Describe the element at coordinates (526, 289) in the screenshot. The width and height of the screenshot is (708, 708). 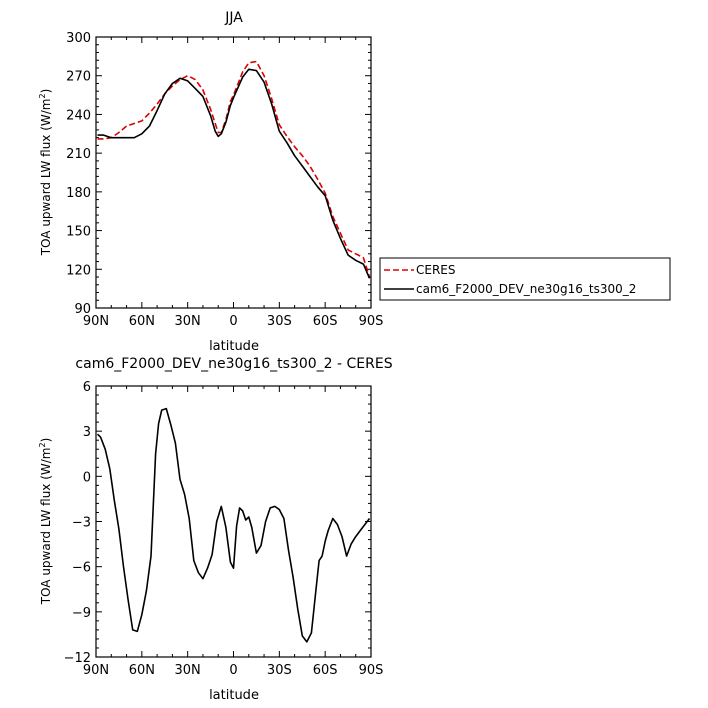
I see `legend-label-model: cam6_F2000_DEV_ne30g16_ts300_2` at that location.